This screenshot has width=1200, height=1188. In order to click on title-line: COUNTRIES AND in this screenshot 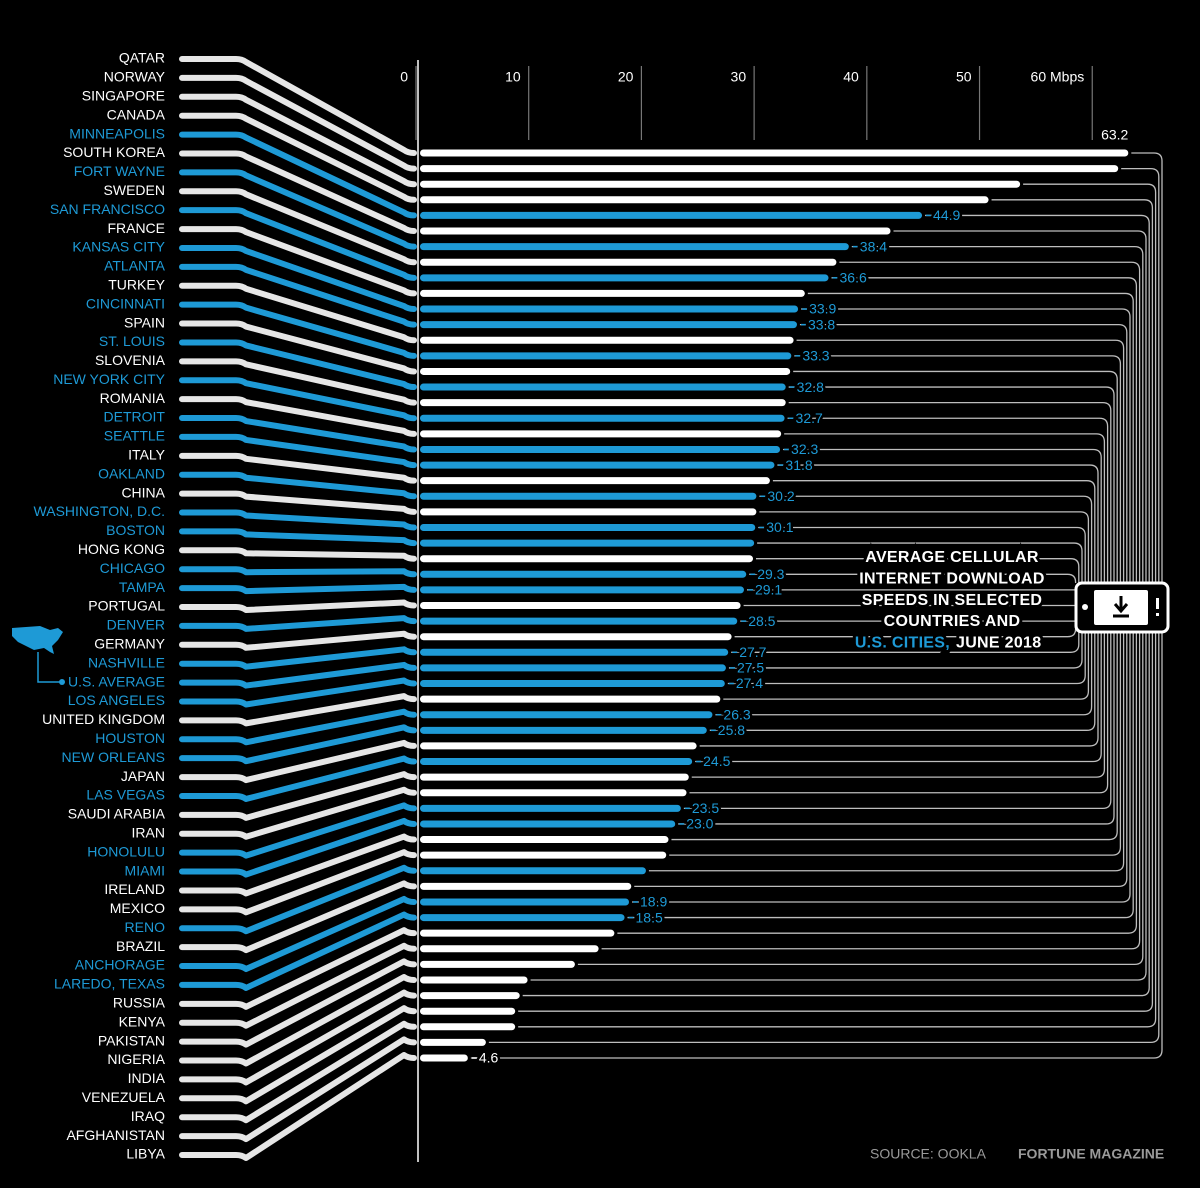, I will do `click(952, 621)`.